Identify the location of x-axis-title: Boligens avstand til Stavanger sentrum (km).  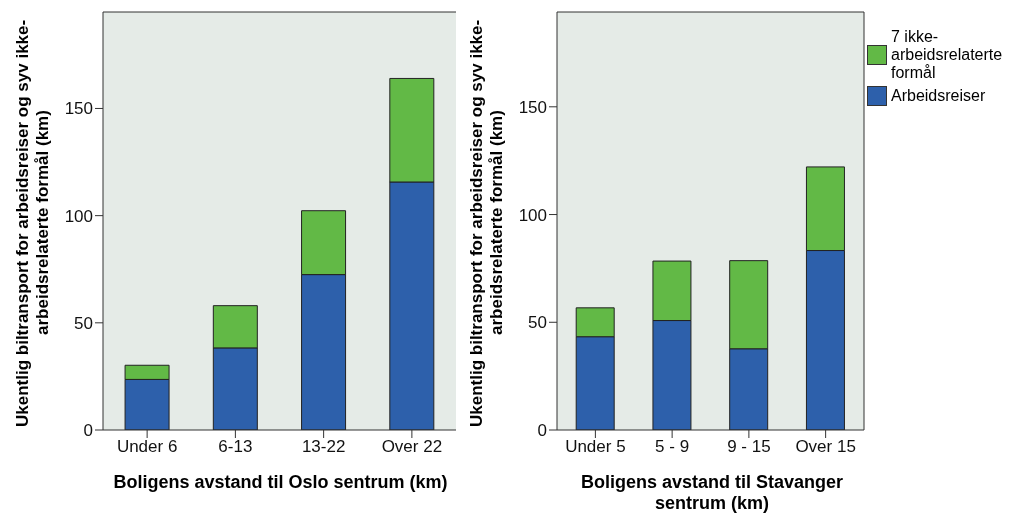
(712, 493).